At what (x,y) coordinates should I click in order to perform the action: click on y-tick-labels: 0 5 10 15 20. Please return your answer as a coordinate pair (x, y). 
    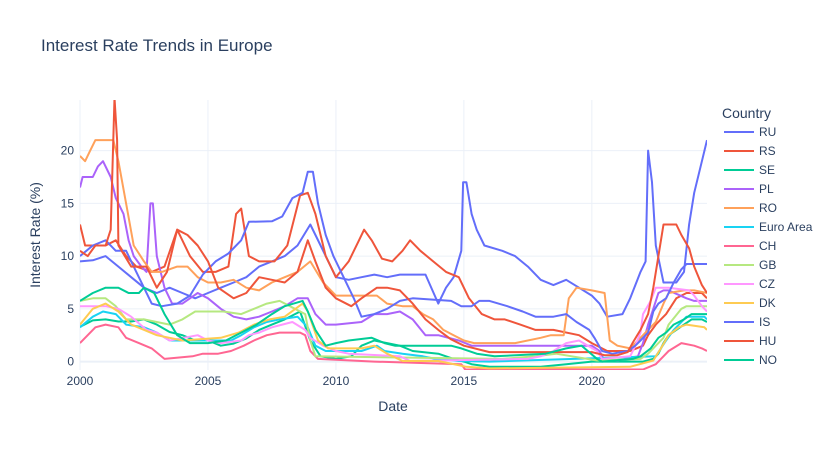
    Looking at the image, I should click on (68, 256).